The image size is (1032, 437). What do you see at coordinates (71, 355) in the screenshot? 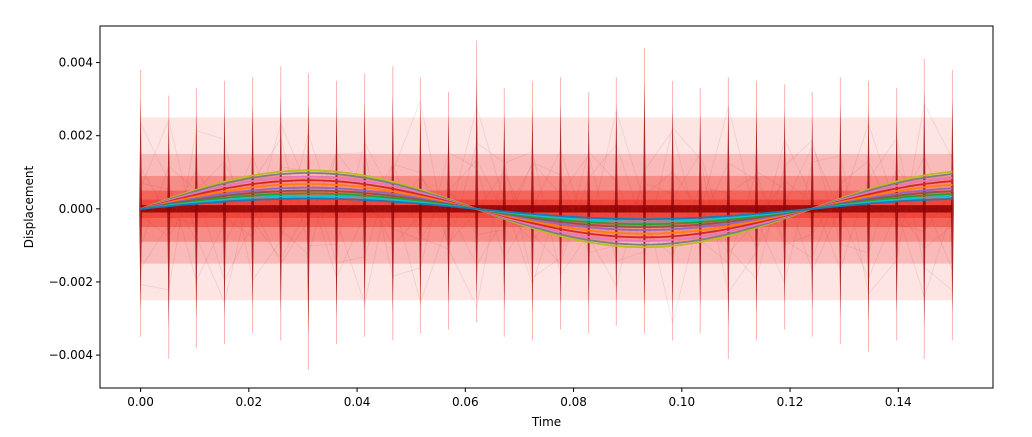
I see `y-tick-label: −0.004` at bounding box center [71, 355].